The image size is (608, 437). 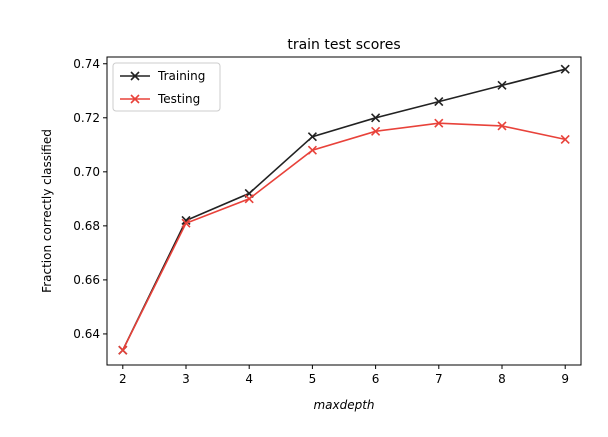 I want to click on legend-item-training: Training, so click(x=162, y=76).